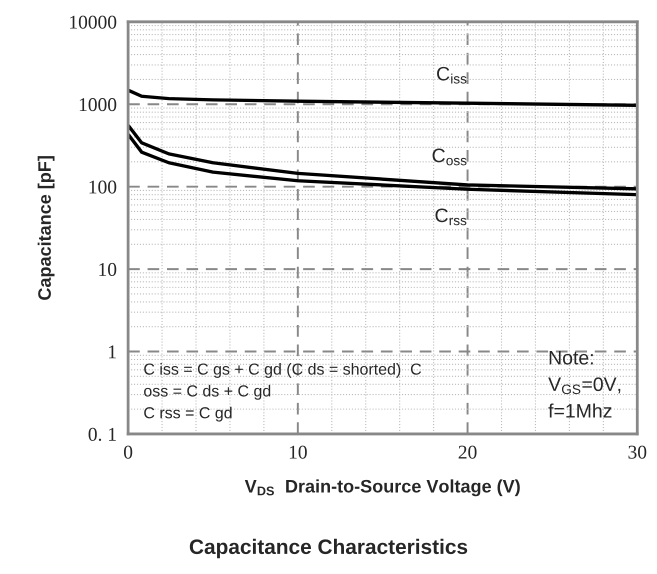  What do you see at coordinates (382, 487) in the screenshot?
I see `x-axis-title: V$_{DS}$ Drain-to-Source Voltage (V)` at bounding box center [382, 487].